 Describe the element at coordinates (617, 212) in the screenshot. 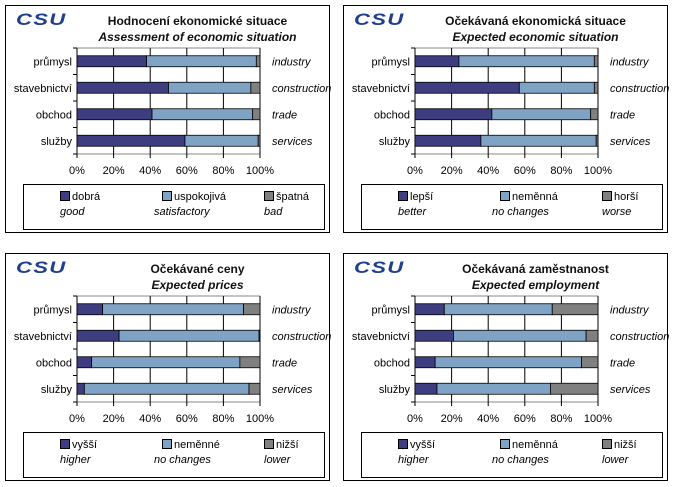

I see `legend-label-en: worse` at that location.